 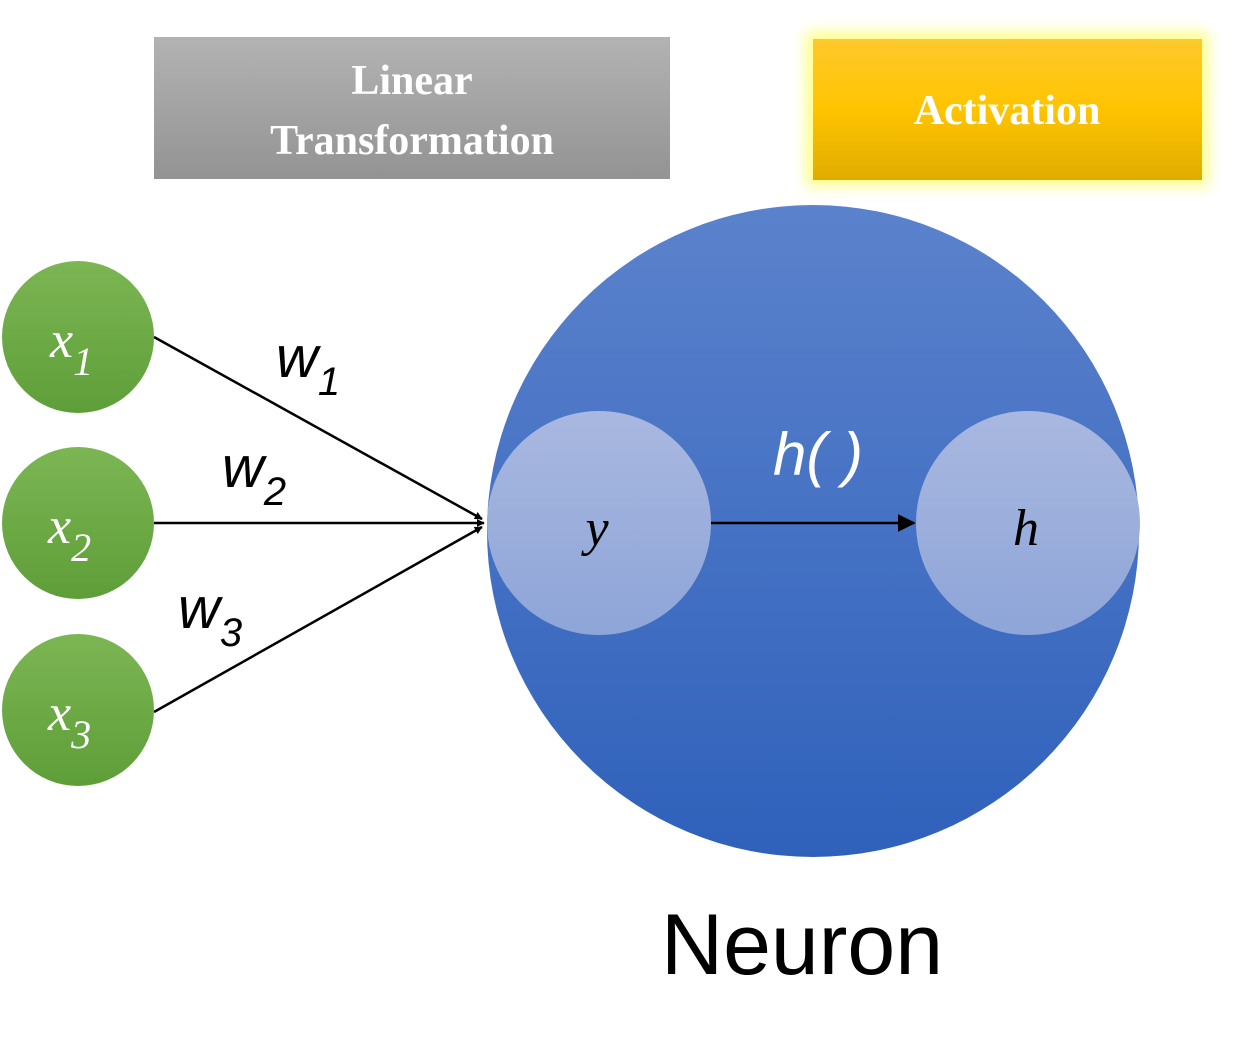 I want to click on input-2-base: x, so click(x=59, y=526).